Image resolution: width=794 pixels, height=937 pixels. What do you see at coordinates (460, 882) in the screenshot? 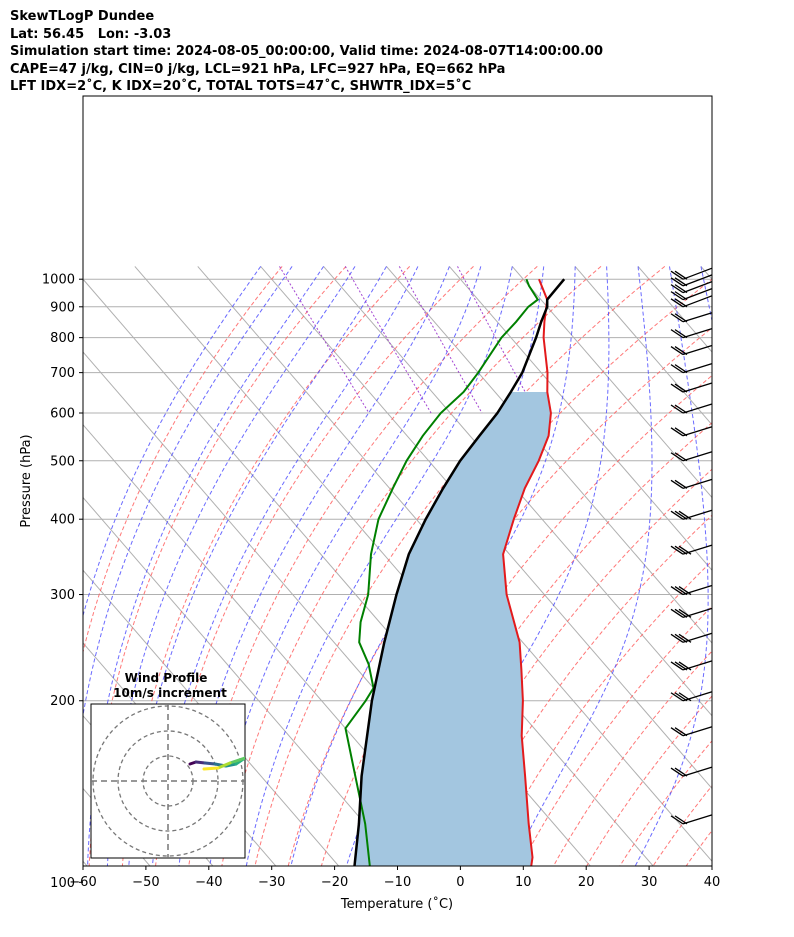
I see `x-tick-label: 0` at bounding box center [460, 882].